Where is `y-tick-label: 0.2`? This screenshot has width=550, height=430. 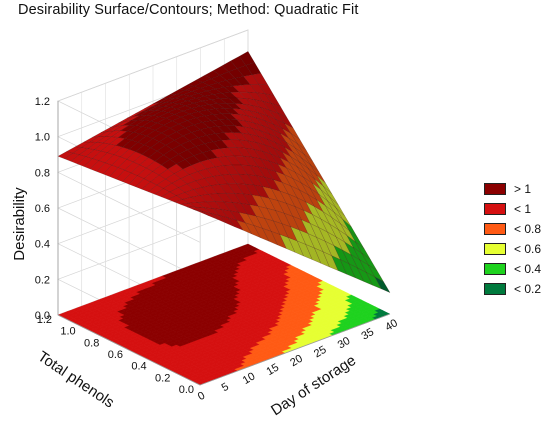 y-tick-label: 0.2 is located at coordinates (162, 378).